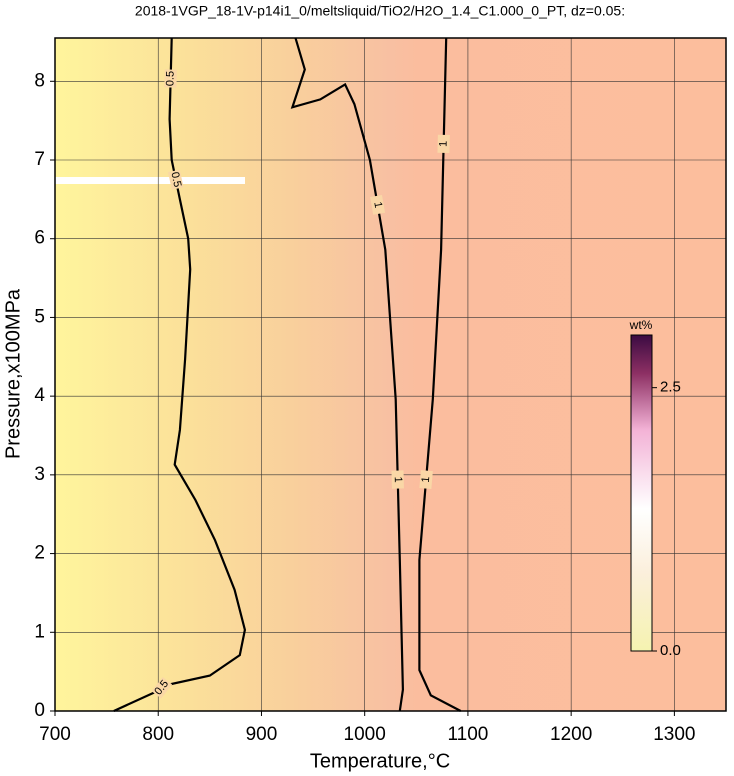 This screenshot has height=776, width=734. I want to click on x-tick-label: 1300, so click(674, 734).